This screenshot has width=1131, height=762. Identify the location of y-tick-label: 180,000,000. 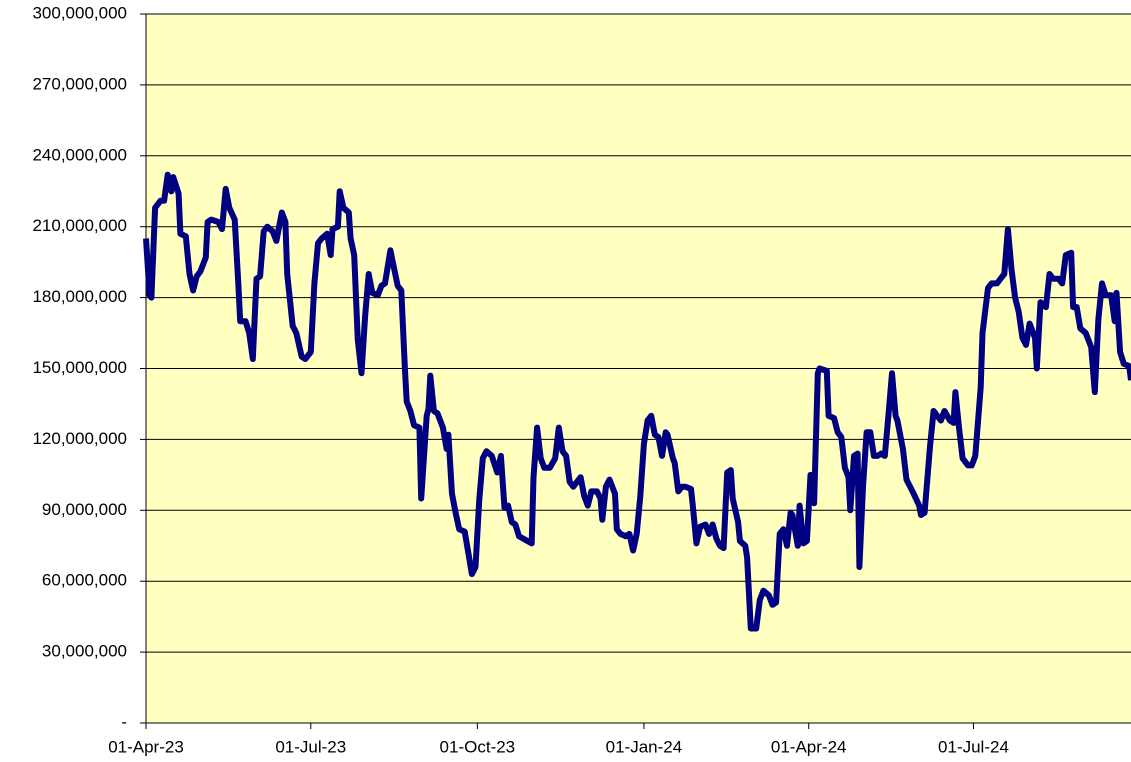
(79, 296).